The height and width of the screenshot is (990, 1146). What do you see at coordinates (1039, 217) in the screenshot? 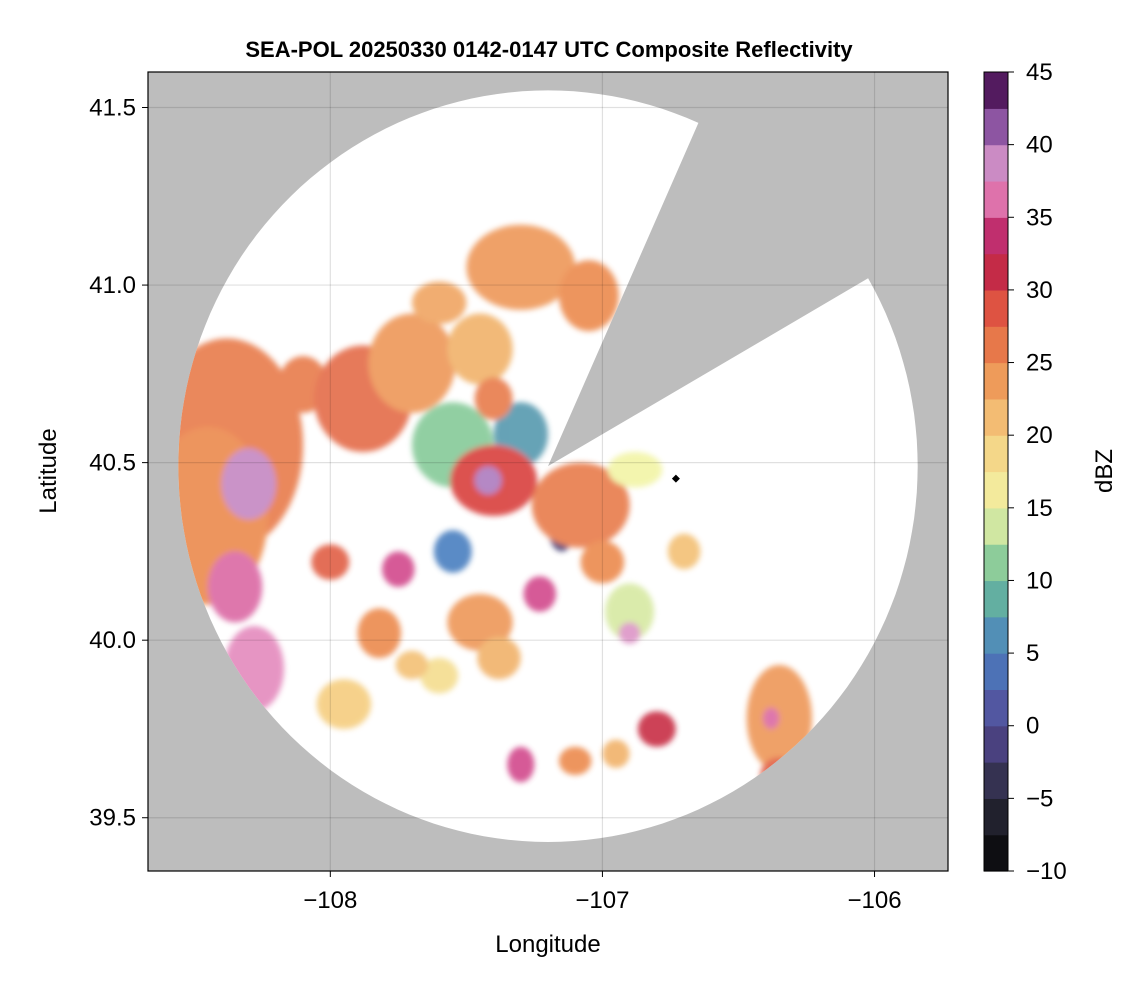
I see `colorbar-tick-label: 35` at bounding box center [1039, 217].